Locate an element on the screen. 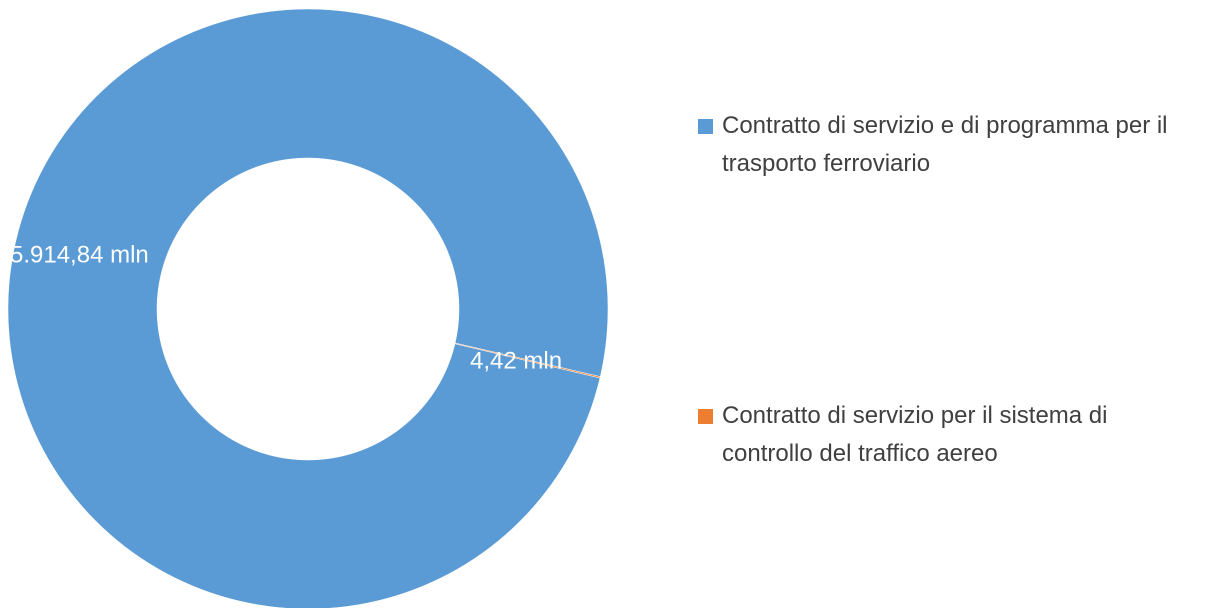 The width and height of the screenshot is (1205, 608). donut-slice is located at coordinates (527, 360).